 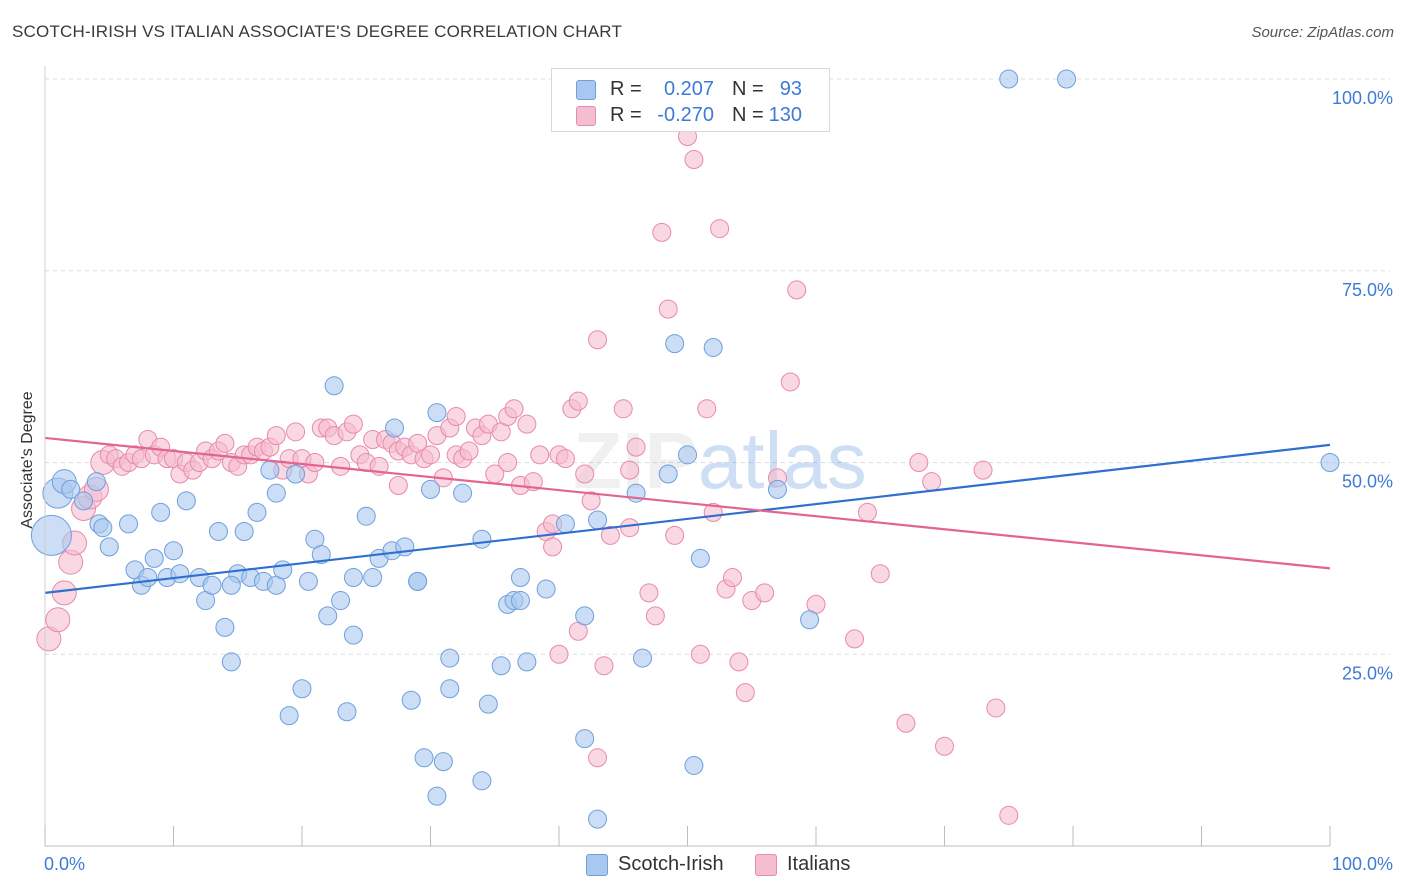 What do you see at coordinates (690, 89) in the screenshot?
I see `legend-row-scotch-irish: R = 0.207 N = 93` at bounding box center [690, 89].